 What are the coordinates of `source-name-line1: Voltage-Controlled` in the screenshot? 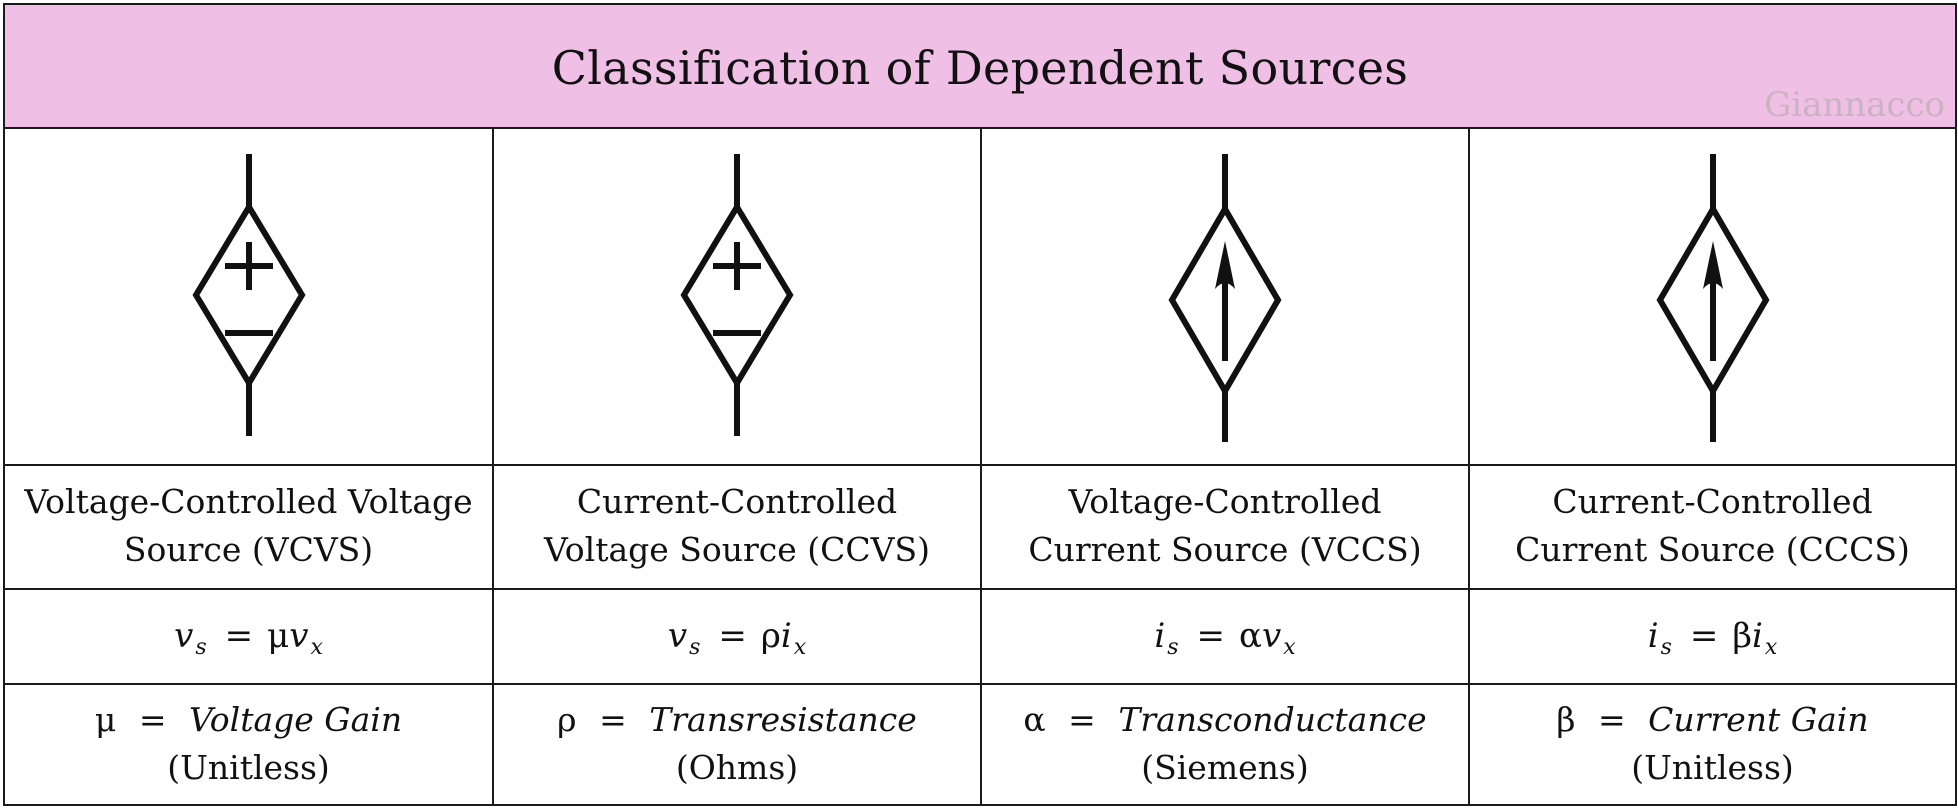 It's located at (1225, 501).